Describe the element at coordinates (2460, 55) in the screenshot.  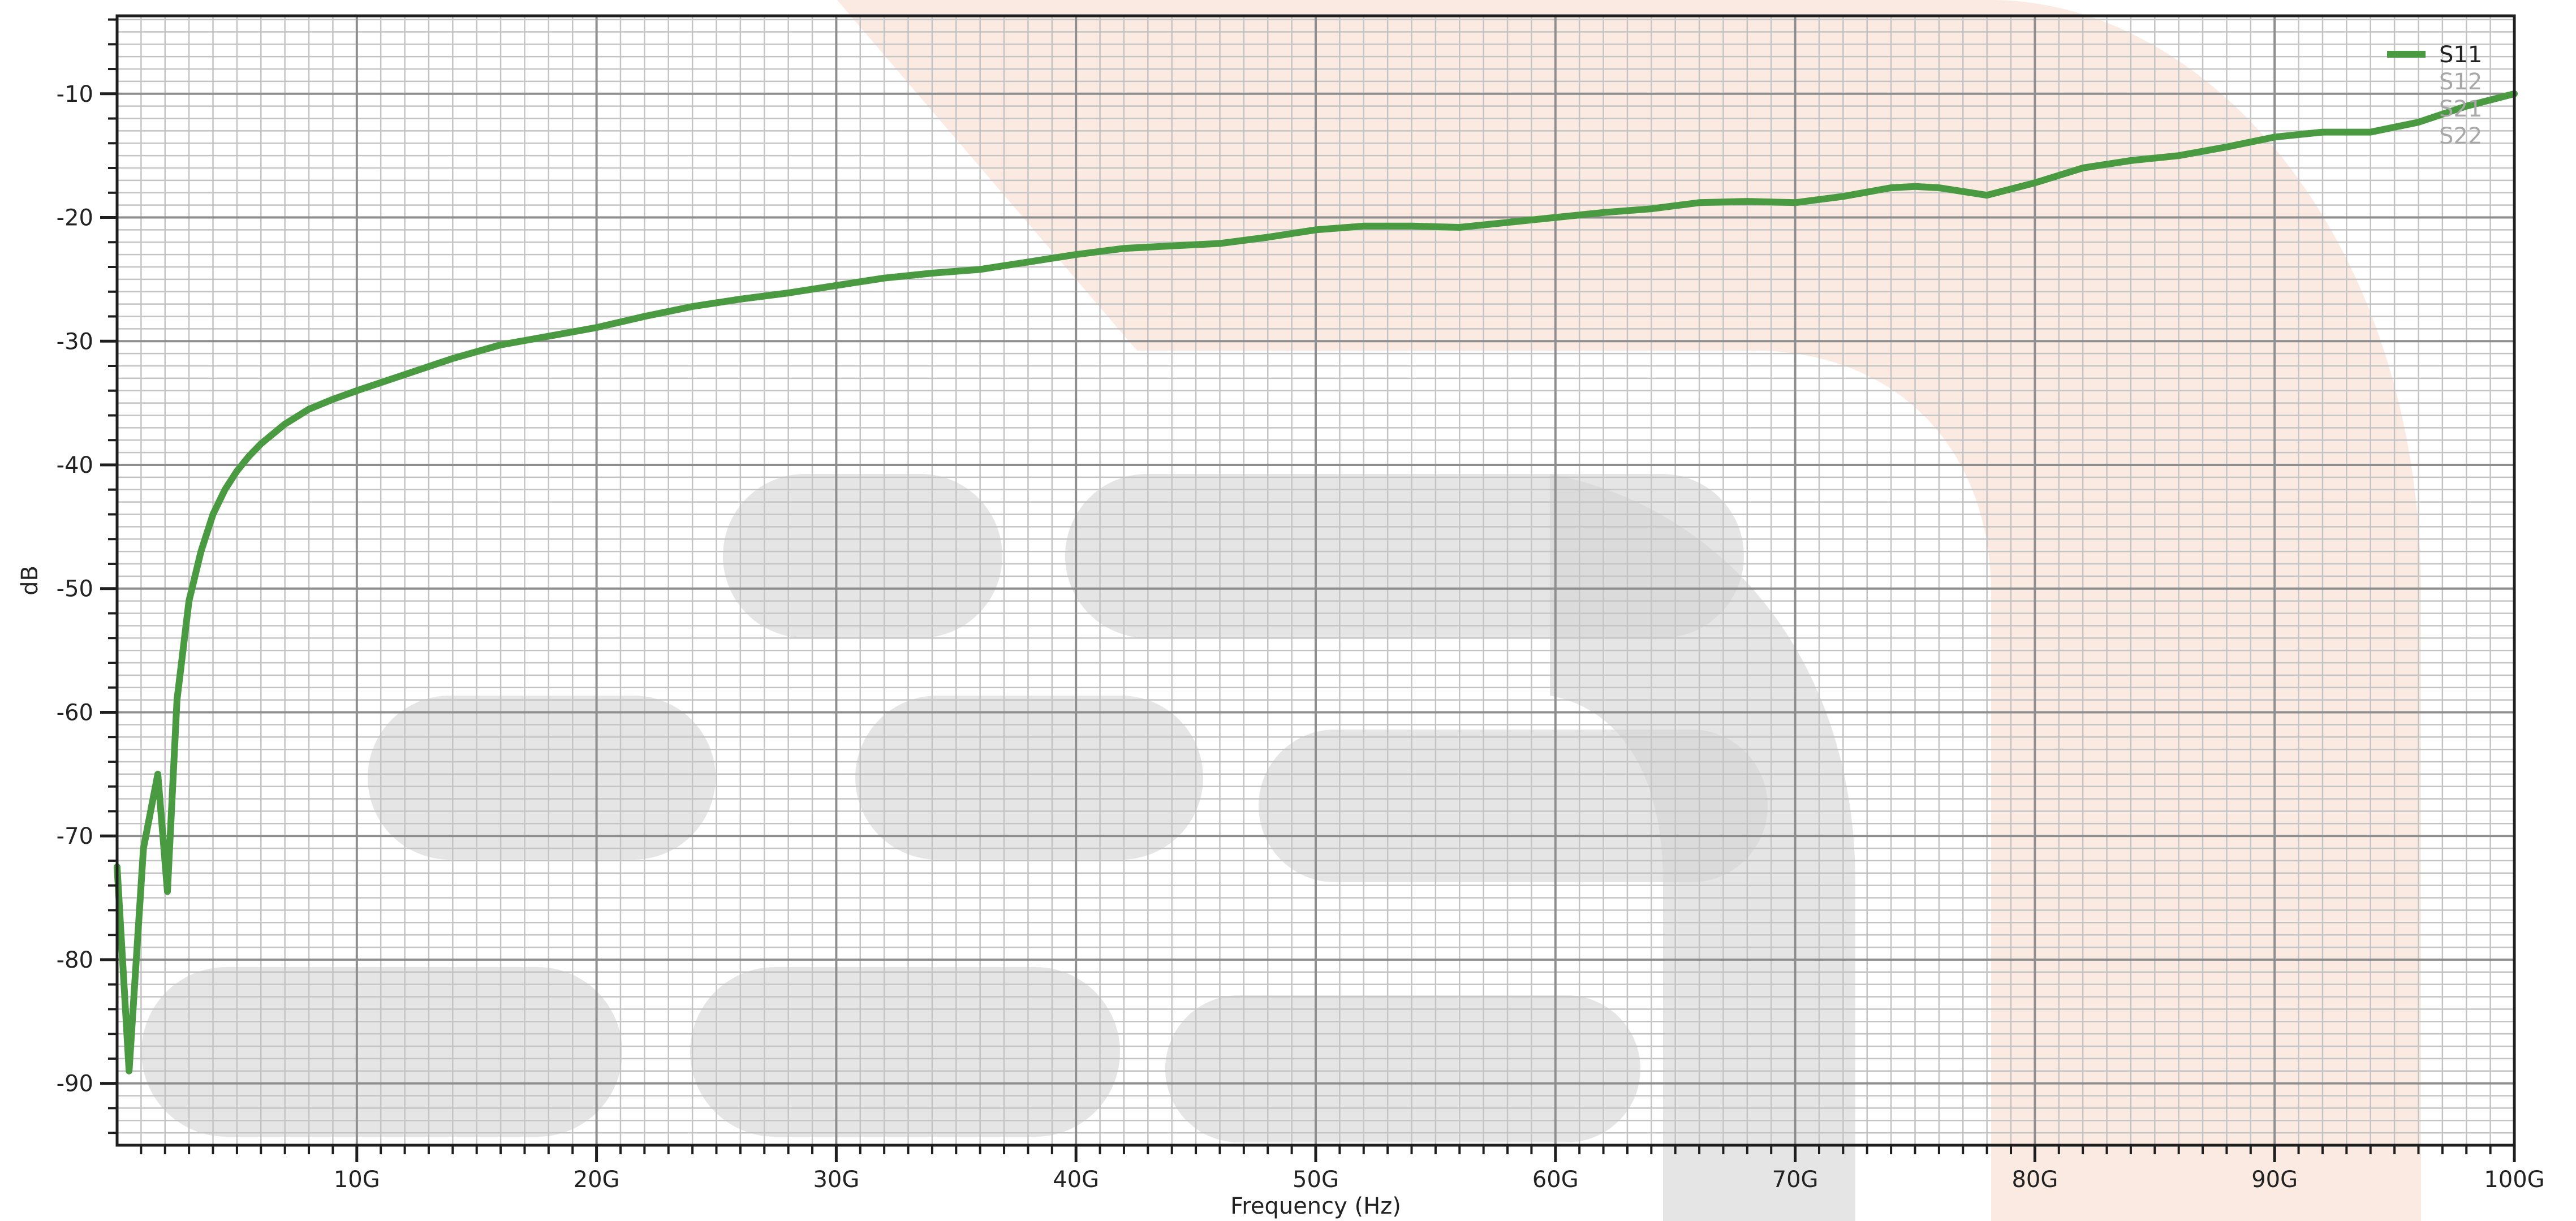
I see `legend-label-s11: S11` at that location.